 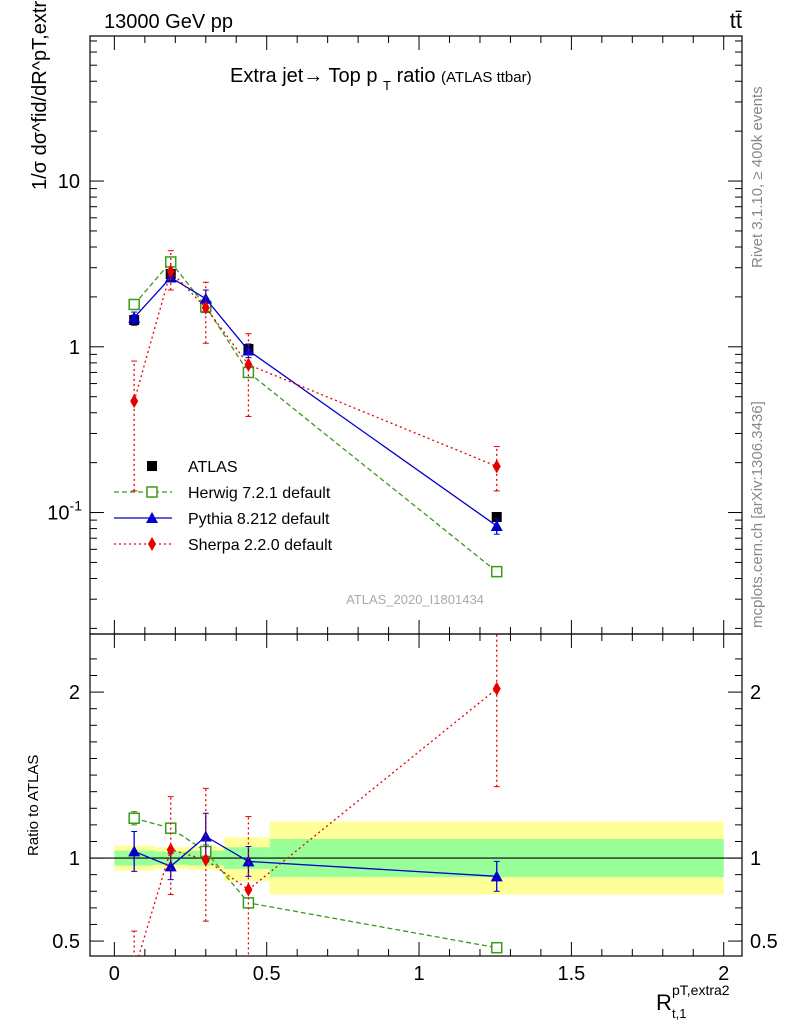 I want to click on svg-text: t,1, so click(x=679, y=1013).